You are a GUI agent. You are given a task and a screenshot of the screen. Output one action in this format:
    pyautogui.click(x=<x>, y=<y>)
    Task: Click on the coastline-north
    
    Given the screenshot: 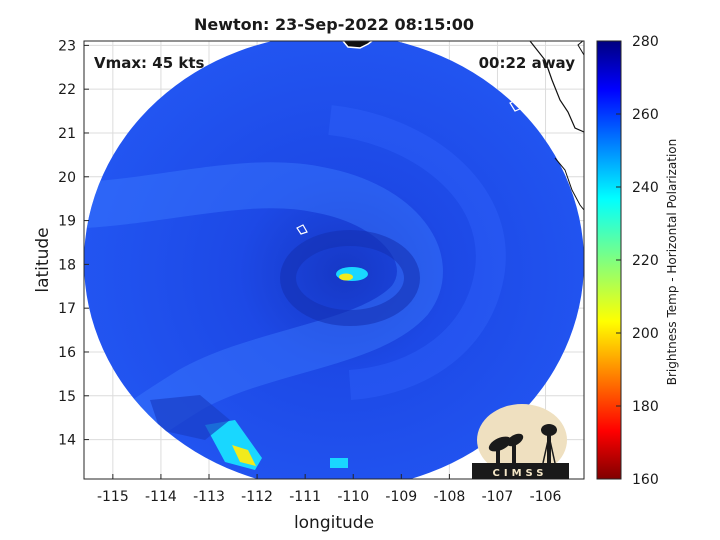 What is the action you would take?
    pyautogui.click(x=580, y=48)
    